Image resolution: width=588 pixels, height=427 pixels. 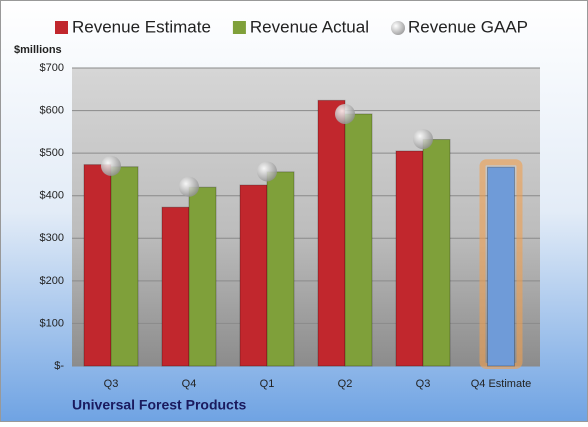 I want to click on y-tick-label: $700, so click(x=52, y=68).